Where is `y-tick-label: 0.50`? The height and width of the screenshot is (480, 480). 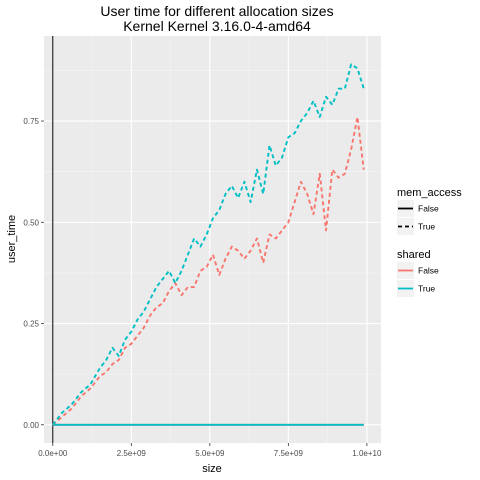 y-tick-label: 0.50 is located at coordinates (31, 222).